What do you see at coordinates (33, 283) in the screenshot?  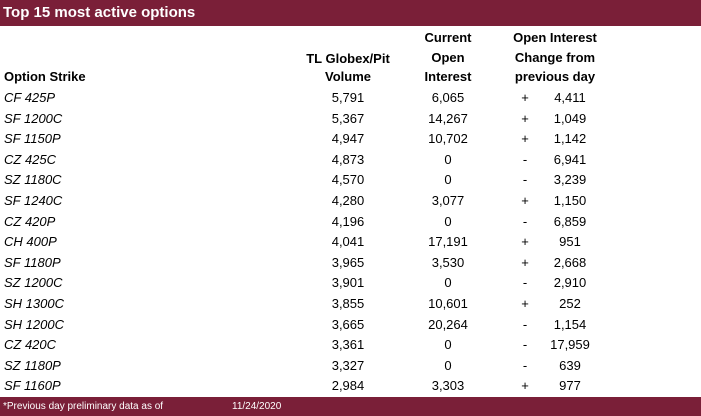 I see `option-strike-cell: SZ 1200C` at bounding box center [33, 283].